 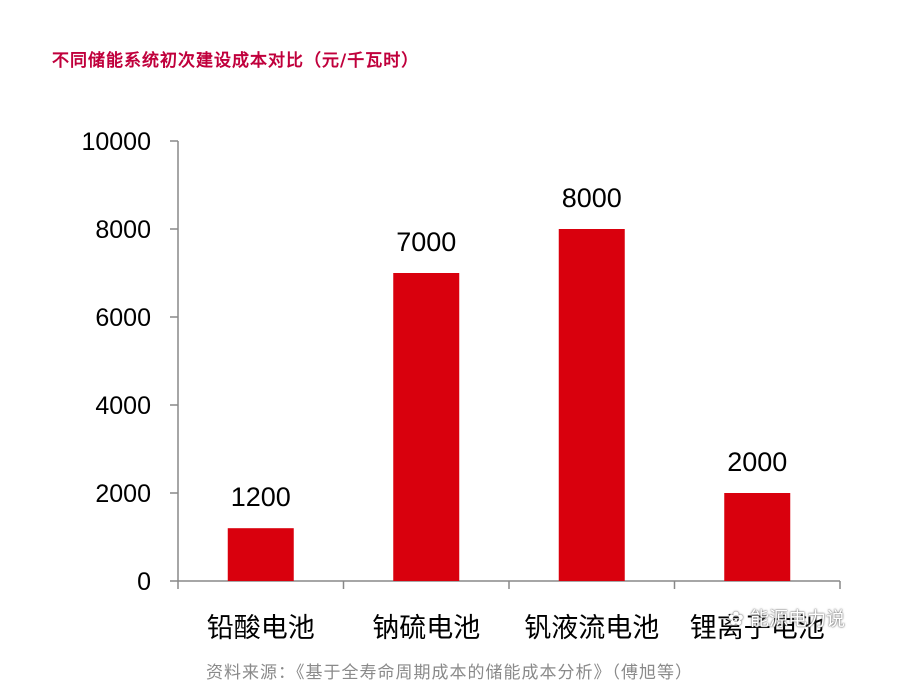 What do you see at coordinates (123, 494) in the screenshot?
I see `y-tick-label: 2000` at bounding box center [123, 494].